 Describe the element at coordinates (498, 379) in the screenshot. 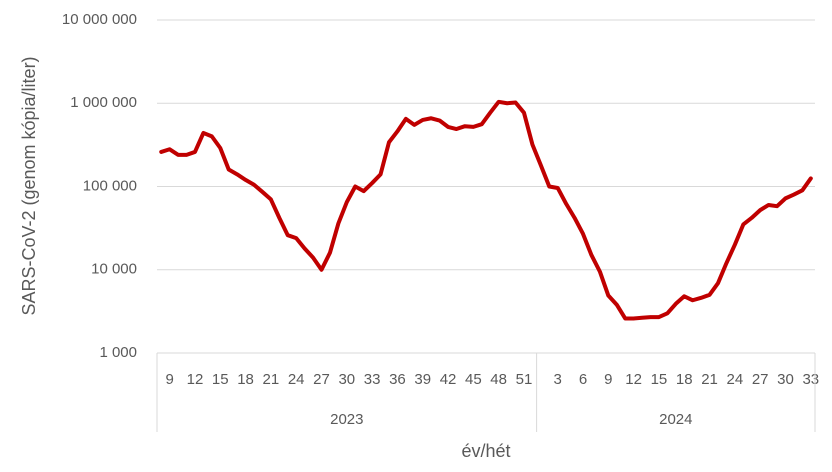

I see `x-tick-label: 48` at that location.